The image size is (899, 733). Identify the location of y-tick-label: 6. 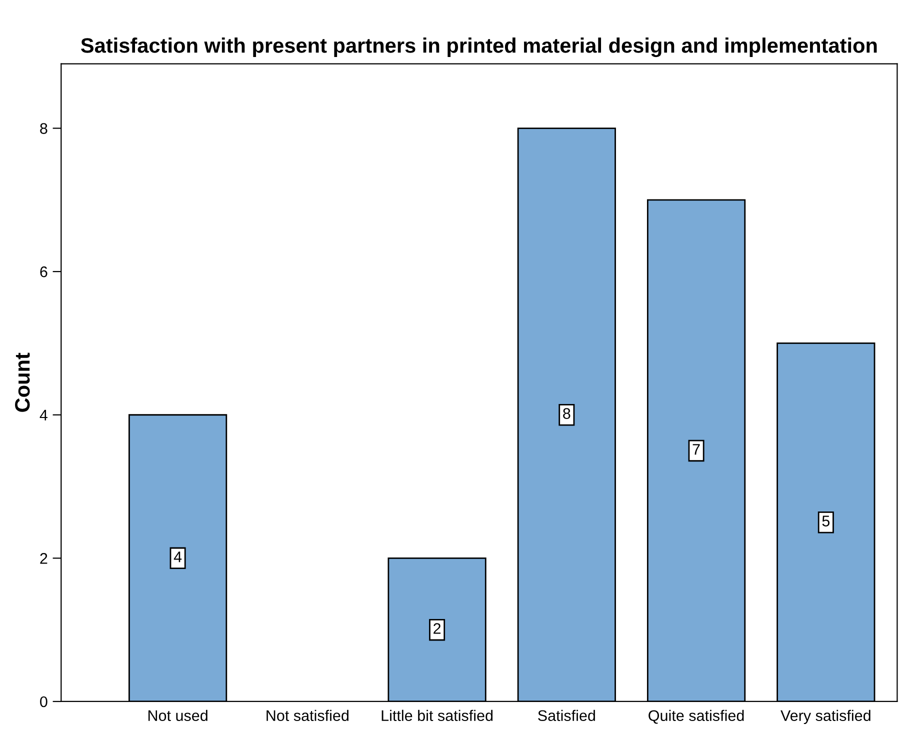
(44, 272).